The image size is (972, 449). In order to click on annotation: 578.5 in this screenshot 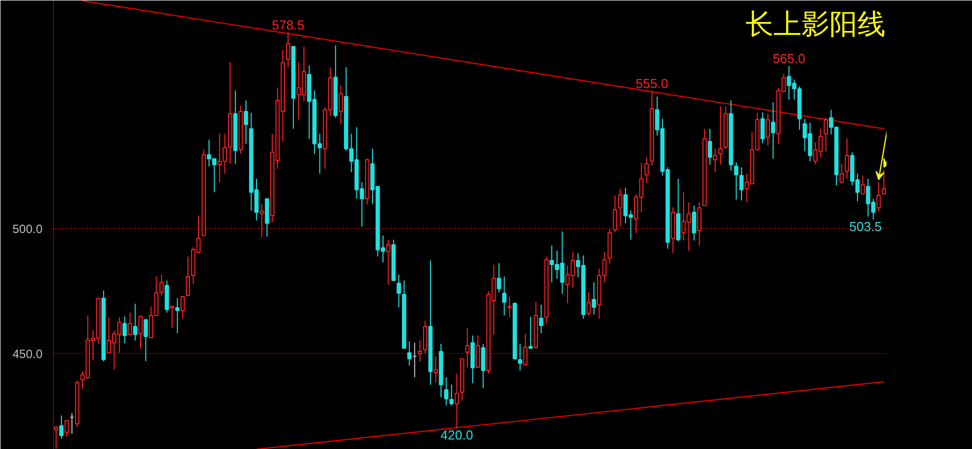, I will do `click(288, 24)`.